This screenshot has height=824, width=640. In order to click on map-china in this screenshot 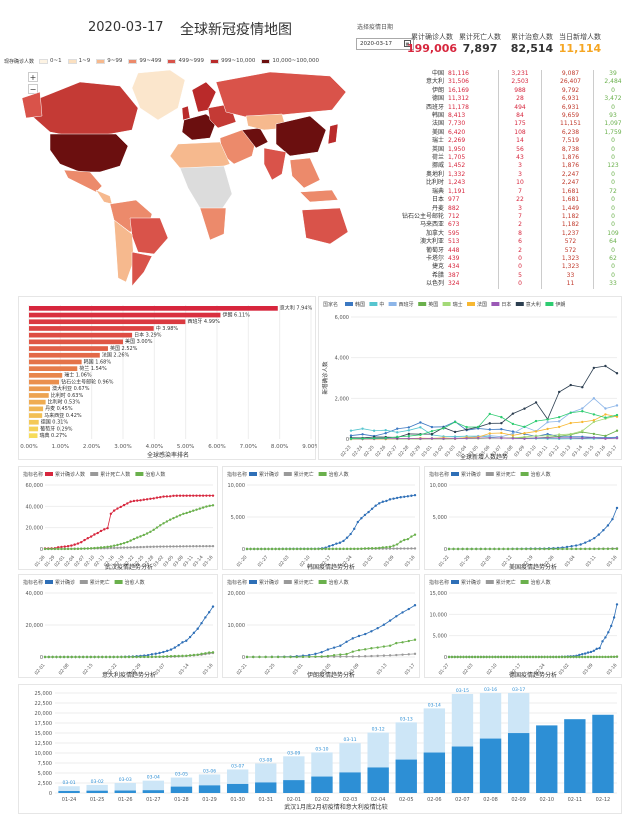, I will do `click(301, 136)`.